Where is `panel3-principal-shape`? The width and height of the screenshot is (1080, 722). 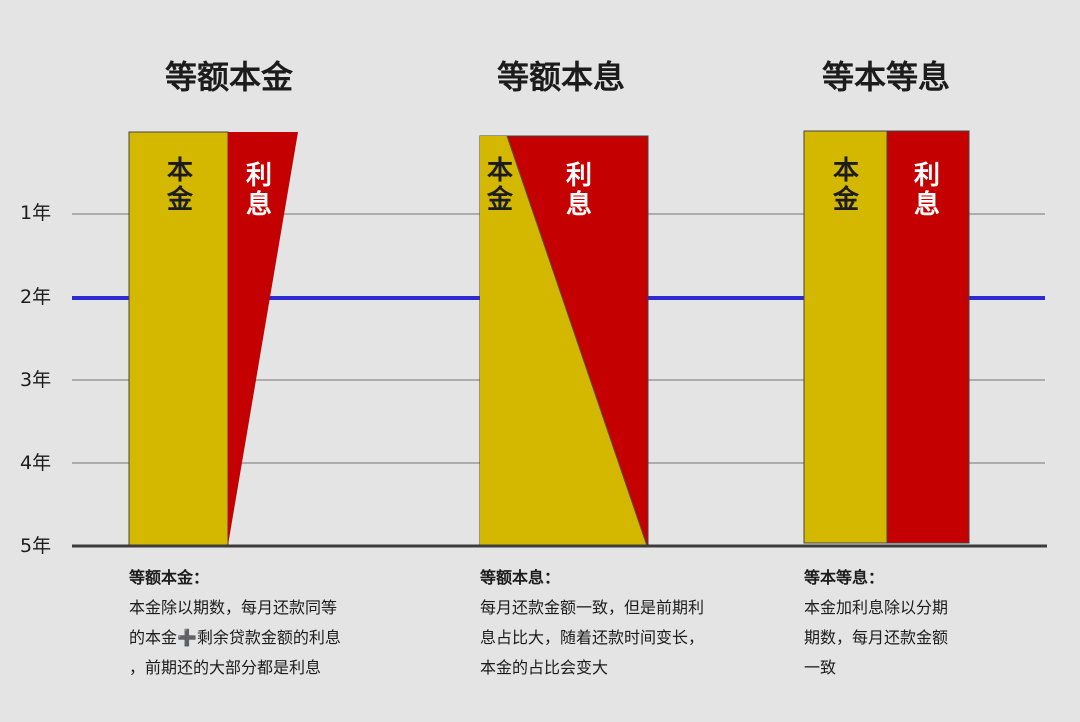
panel3-principal-shape is located at coordinates (845, 337).